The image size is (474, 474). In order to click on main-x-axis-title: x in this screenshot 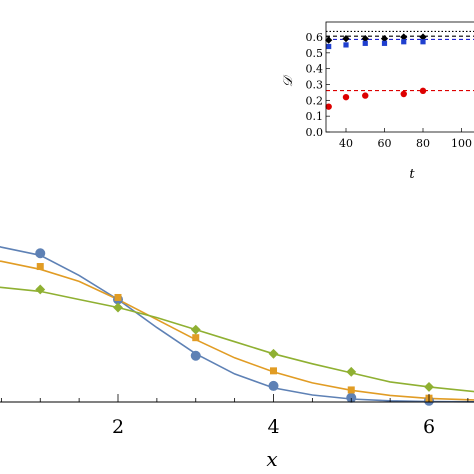, I will do `click(271, 459)`.